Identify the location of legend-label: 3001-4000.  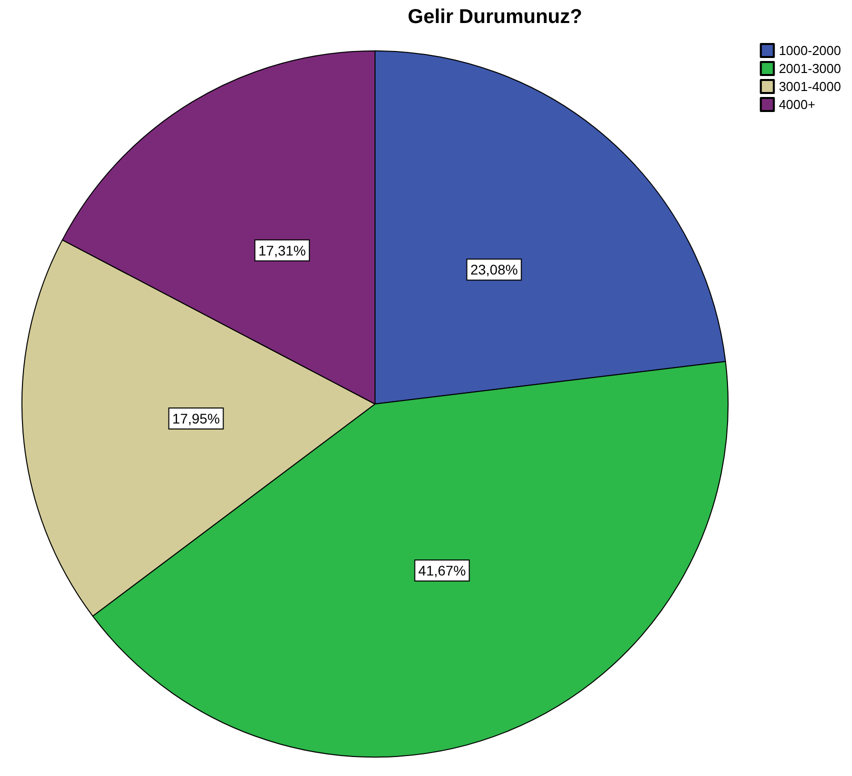
(810, 86).